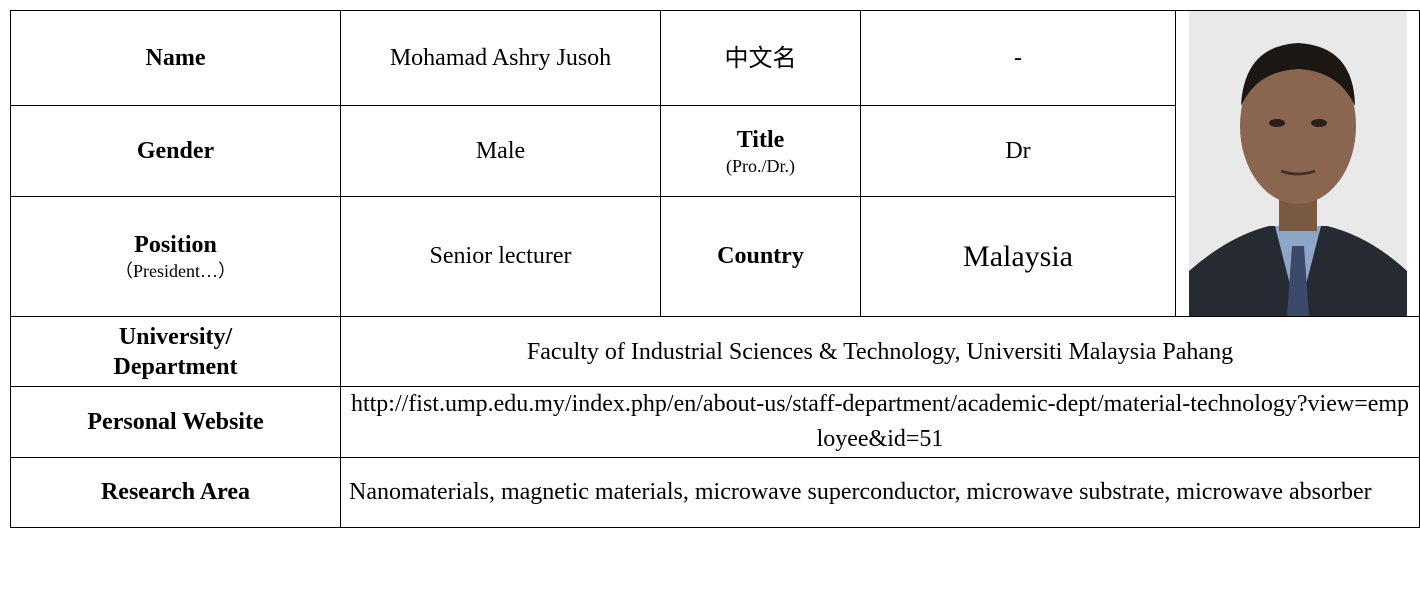 The width and height of the screenshot is (1420, 600). What do you see at coordinates (175, 422) in the screenshot?
I see `label: Personal Website` at bounding box center [175, 422].